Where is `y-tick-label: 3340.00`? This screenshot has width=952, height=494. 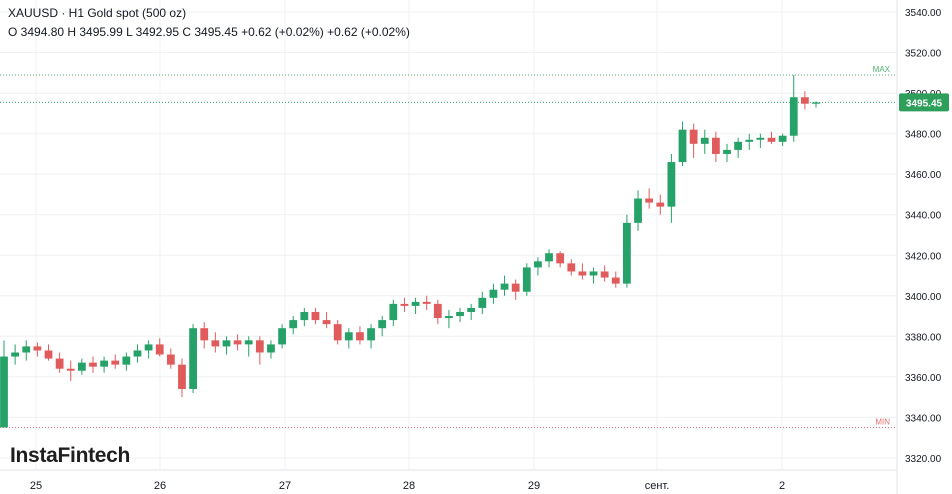
y-tick-label: 3340.00 is located at coordinates (923, 418).